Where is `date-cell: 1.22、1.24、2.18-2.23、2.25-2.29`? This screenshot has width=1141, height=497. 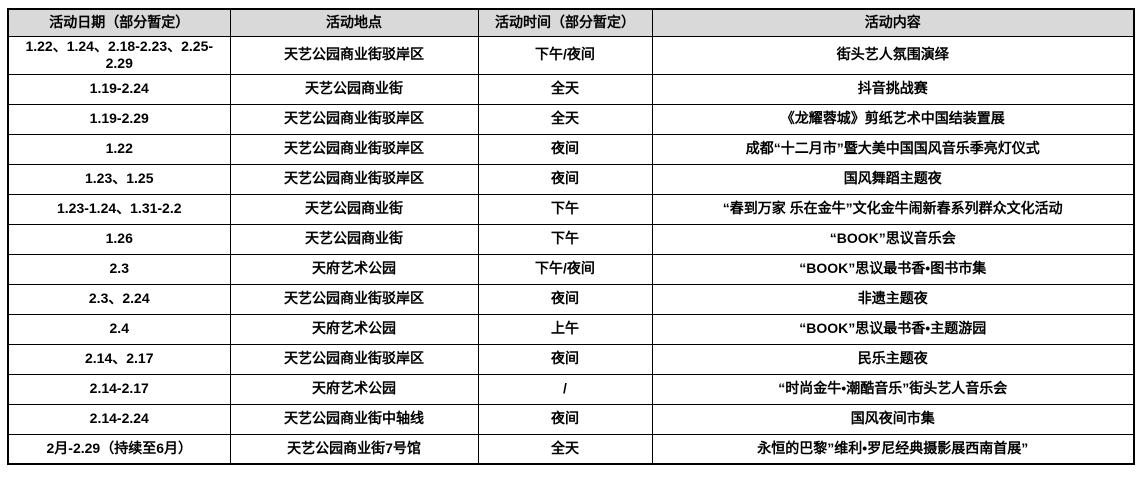
date-cell: 1.22、1.24、2.18-2.23、2.25-2.29 is located at coordinates (119, 55).